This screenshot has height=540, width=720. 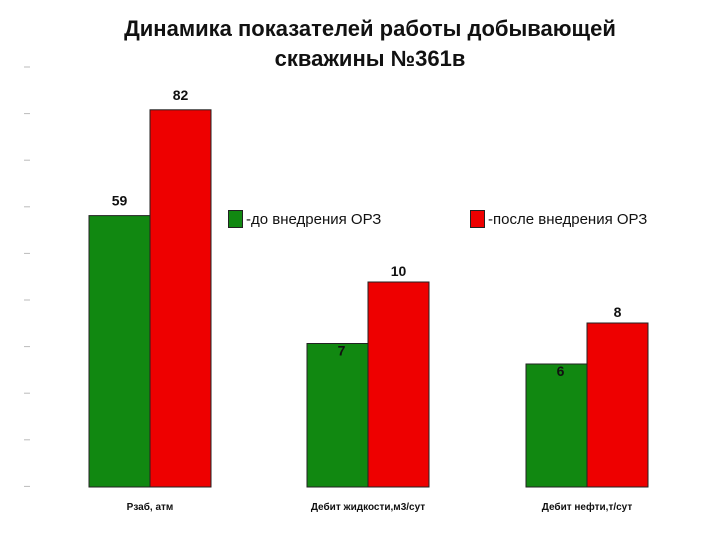 I want to click on legend-label-before: -до внедрения ОРЗ, so click(x=314, y=219).